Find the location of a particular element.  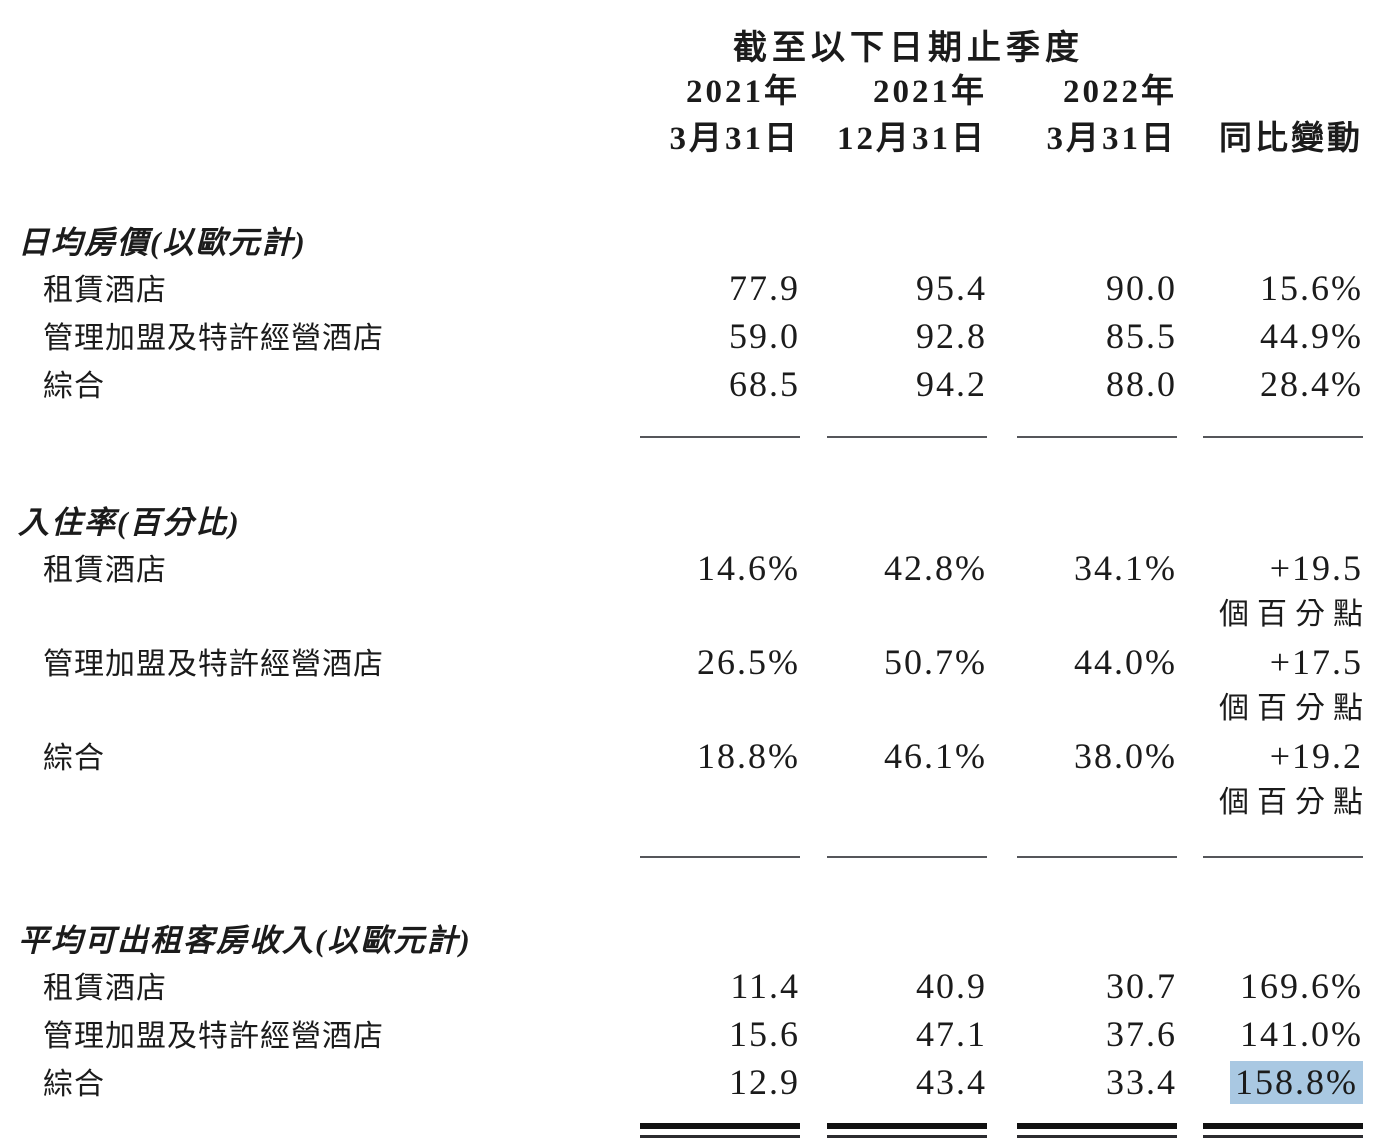

value-q1-2022: 85.5 is located at coordinates (1141, 336).